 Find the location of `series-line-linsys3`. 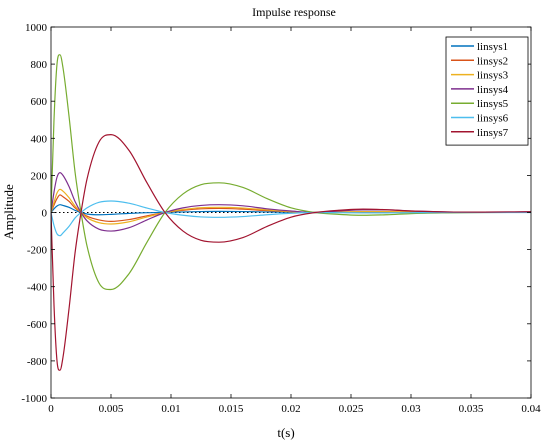

series-line-linsys3 is located at coordinates (291, 206).